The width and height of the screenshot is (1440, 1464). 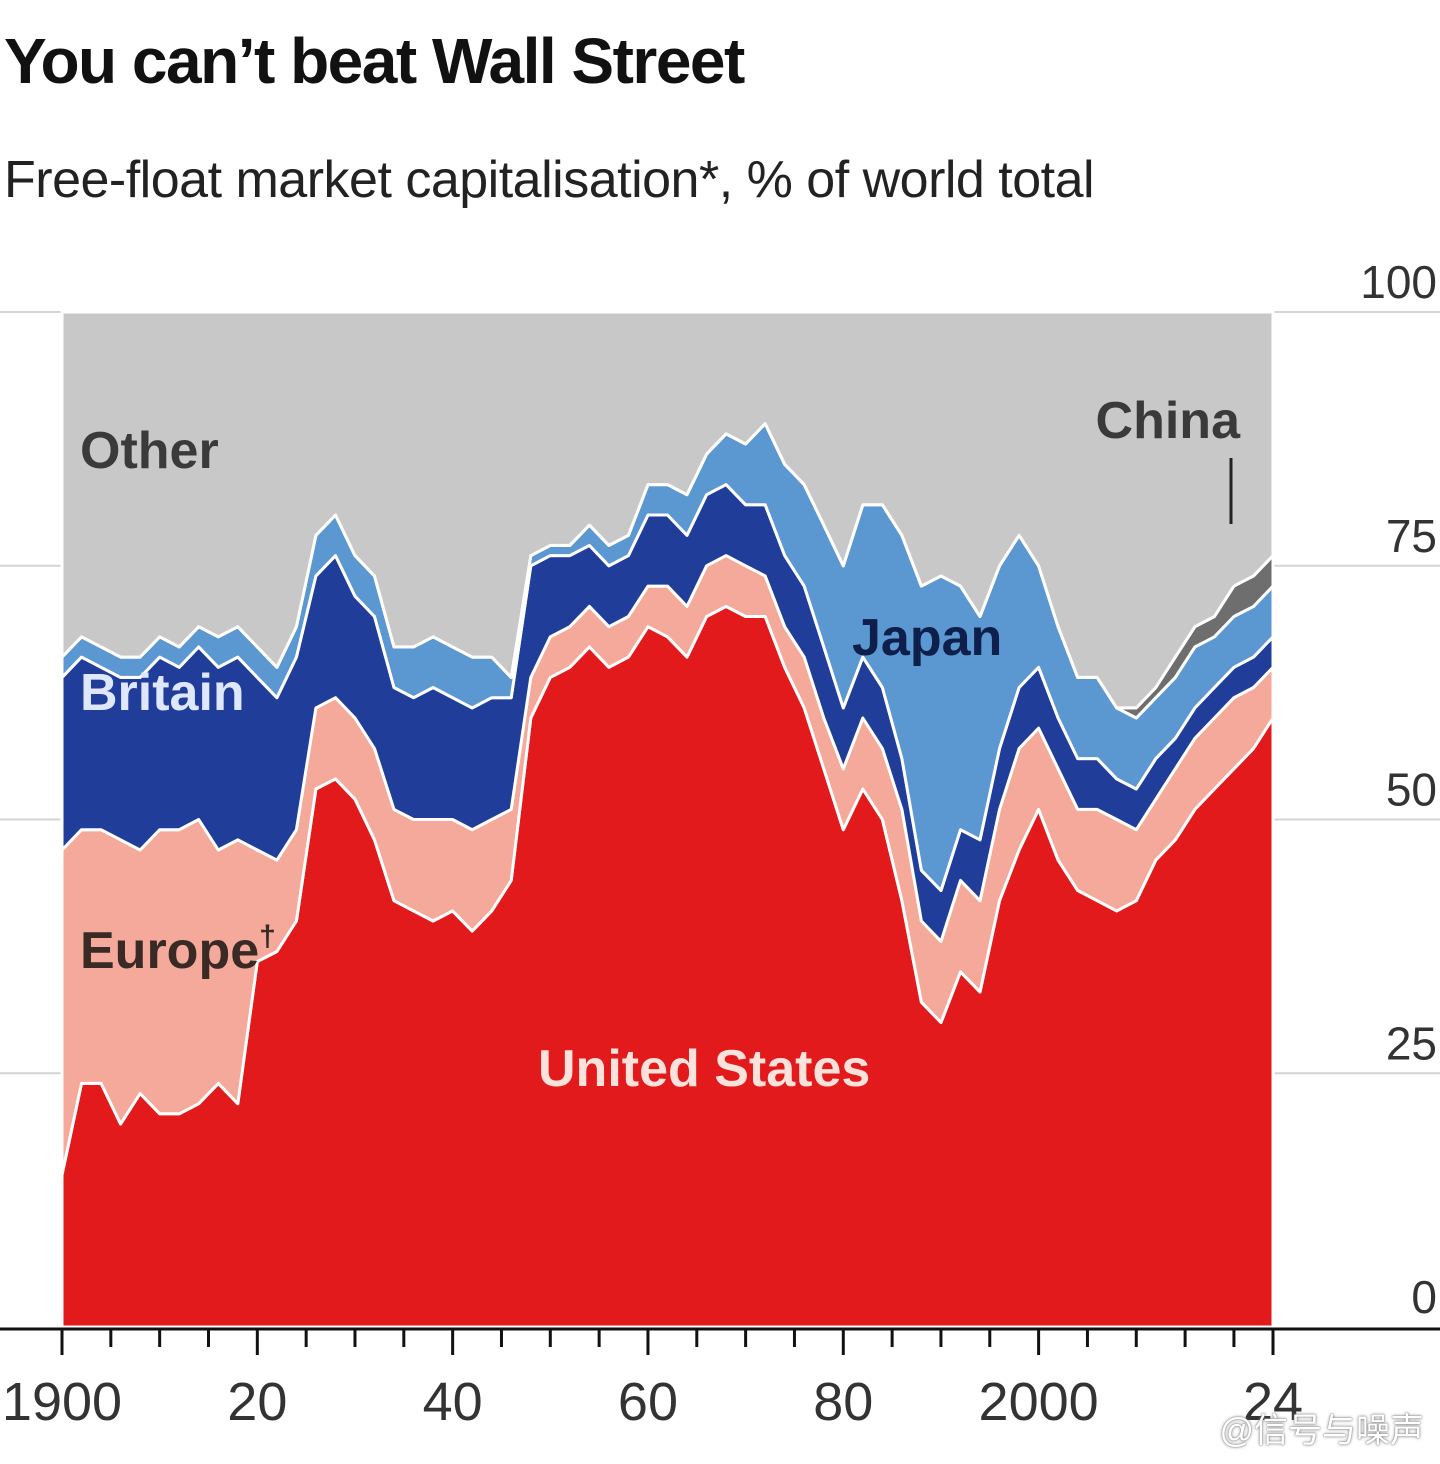 I want to click on x-axis-ticks: 1900 20 40 60 80 2000 24, so click(x=652, y=1380).